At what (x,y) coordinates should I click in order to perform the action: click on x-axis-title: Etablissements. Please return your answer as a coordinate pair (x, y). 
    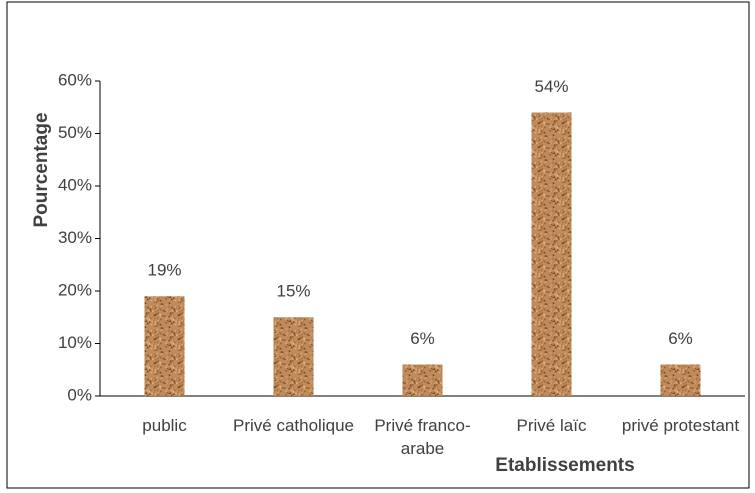
    Looking at the image, I should click on (564, 465).